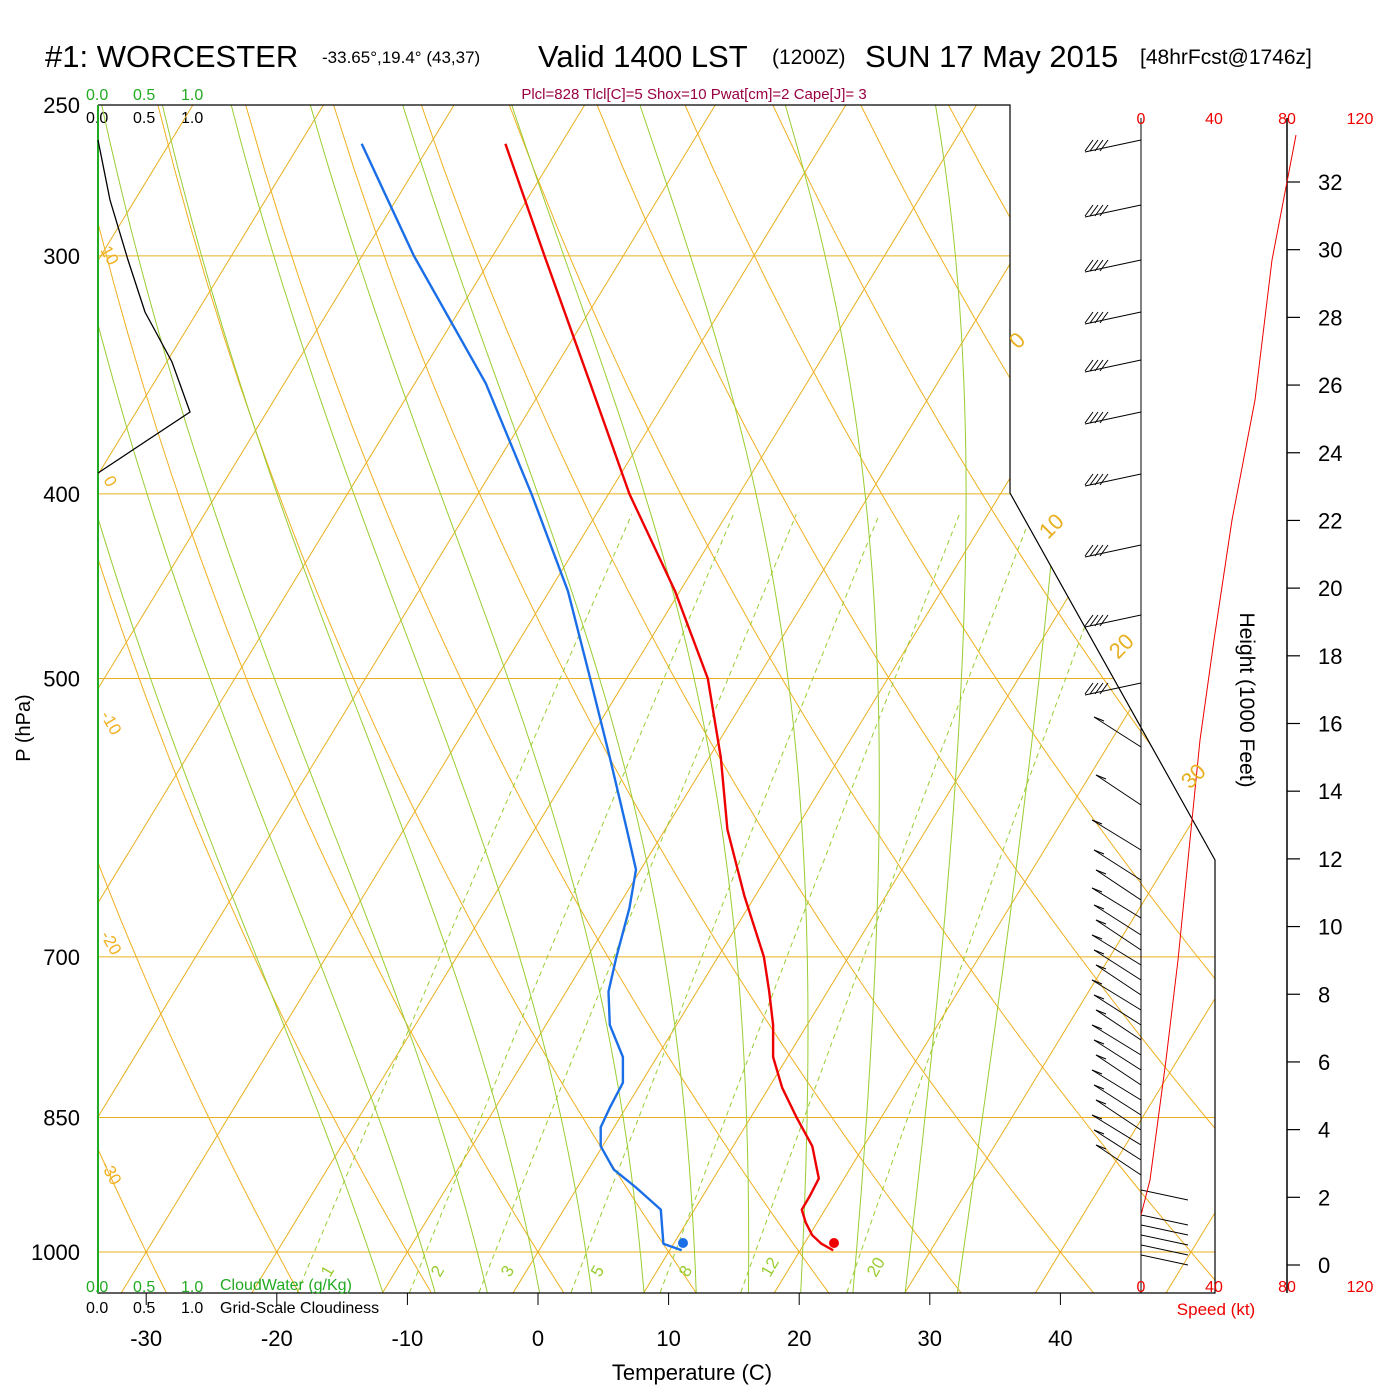  I want to click on height-tick-label: 24, so click(1330, 453).